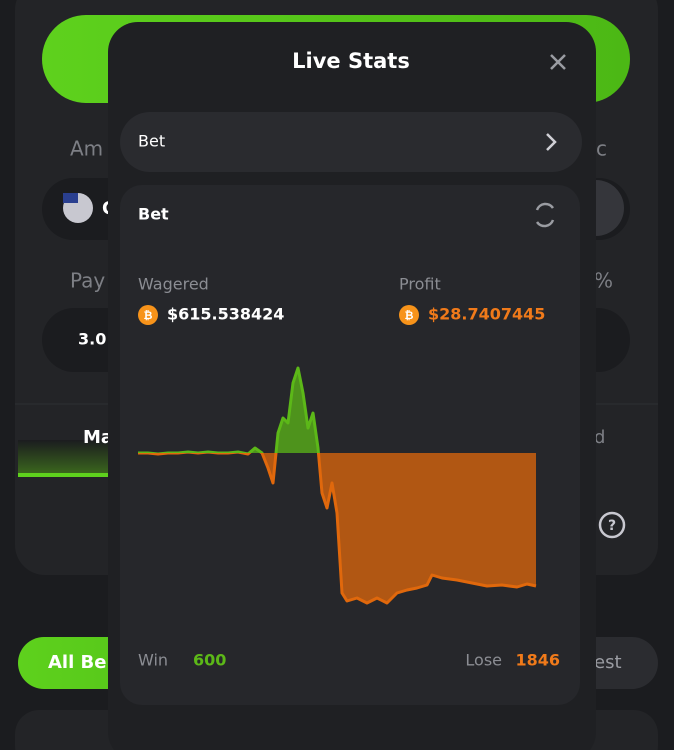  I want to click on payout: 3.0, so click(92, 339).